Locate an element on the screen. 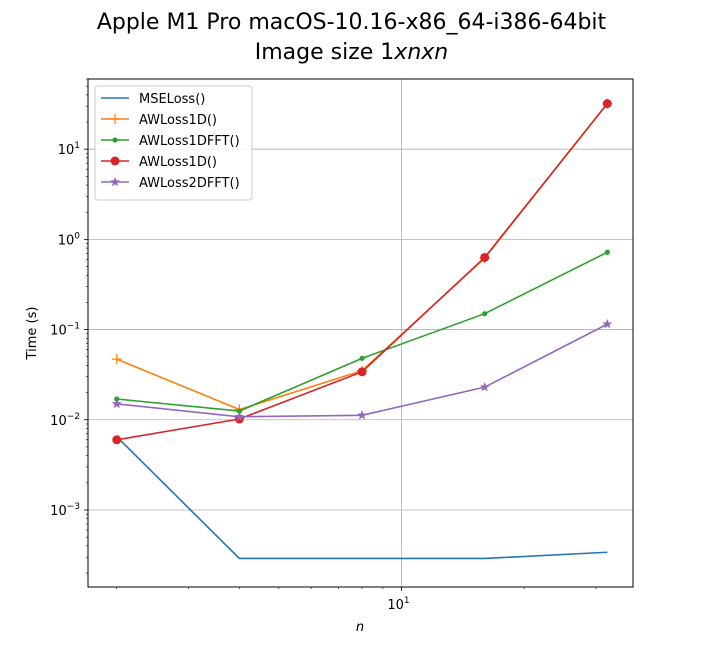 Image resolution: width=703 pixels, height=659 pixels. y-tick-label: 10⁻² is located at coordinates (65, 420).